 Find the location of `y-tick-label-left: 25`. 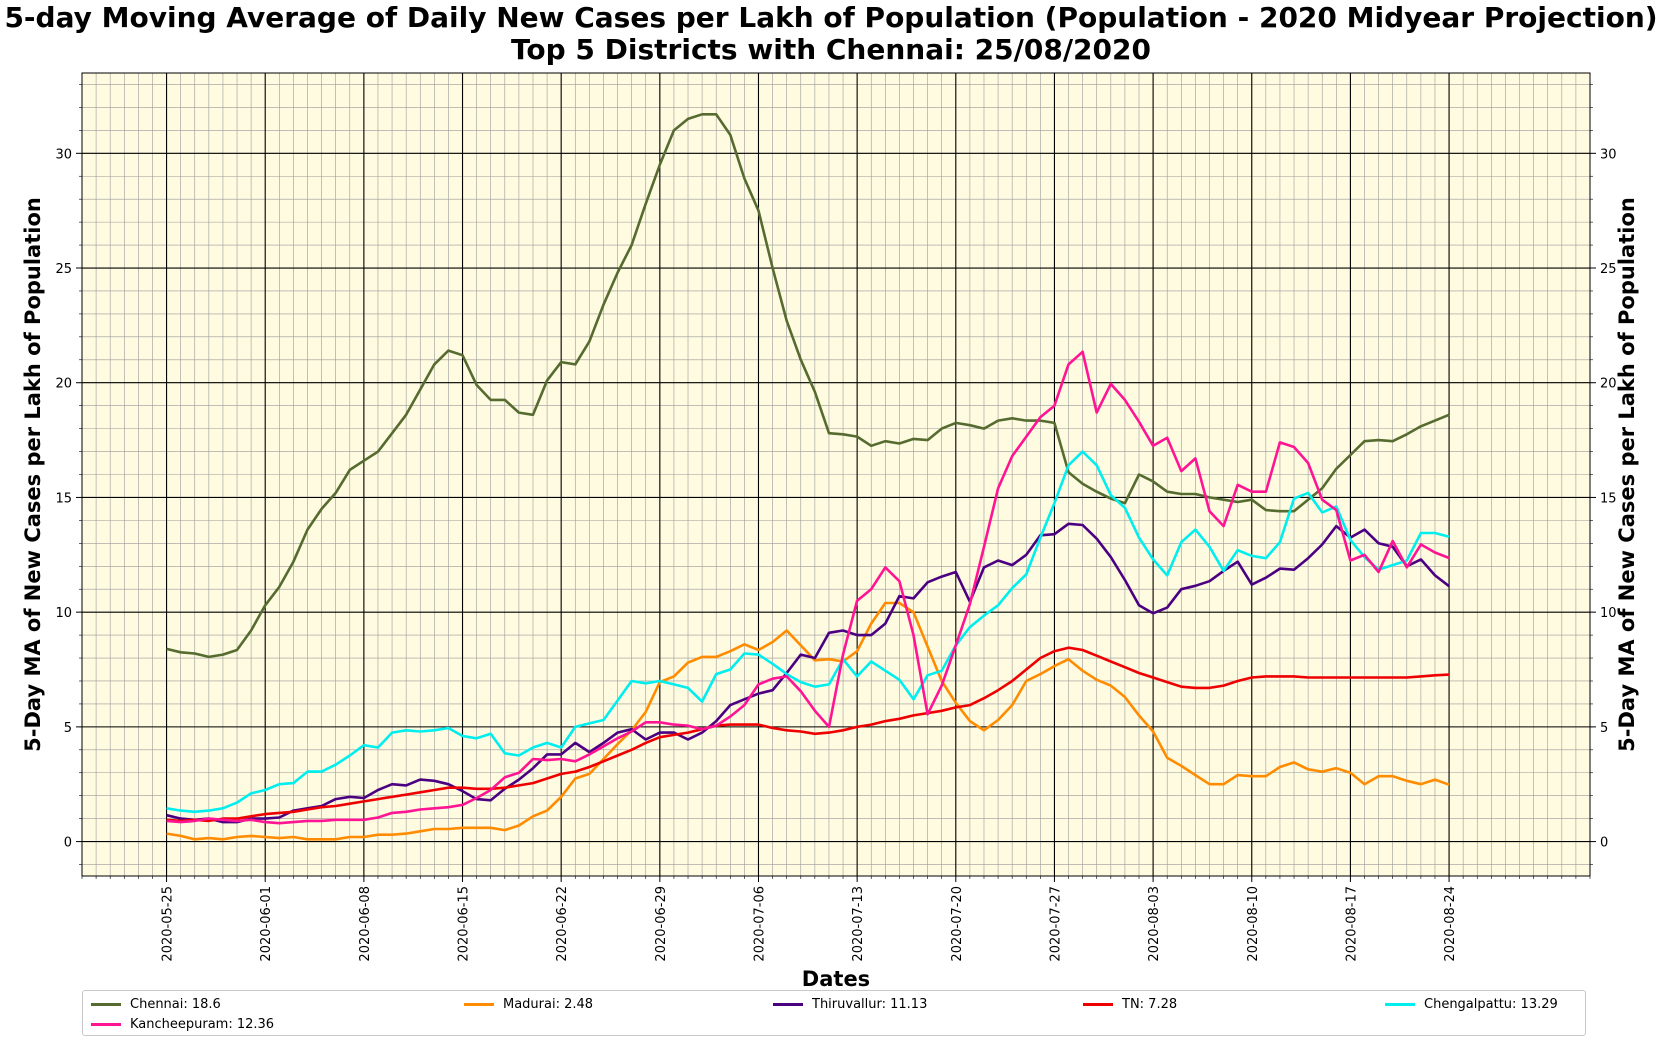

y-tick-label-left: 25 is located at coordinates (63, 269).